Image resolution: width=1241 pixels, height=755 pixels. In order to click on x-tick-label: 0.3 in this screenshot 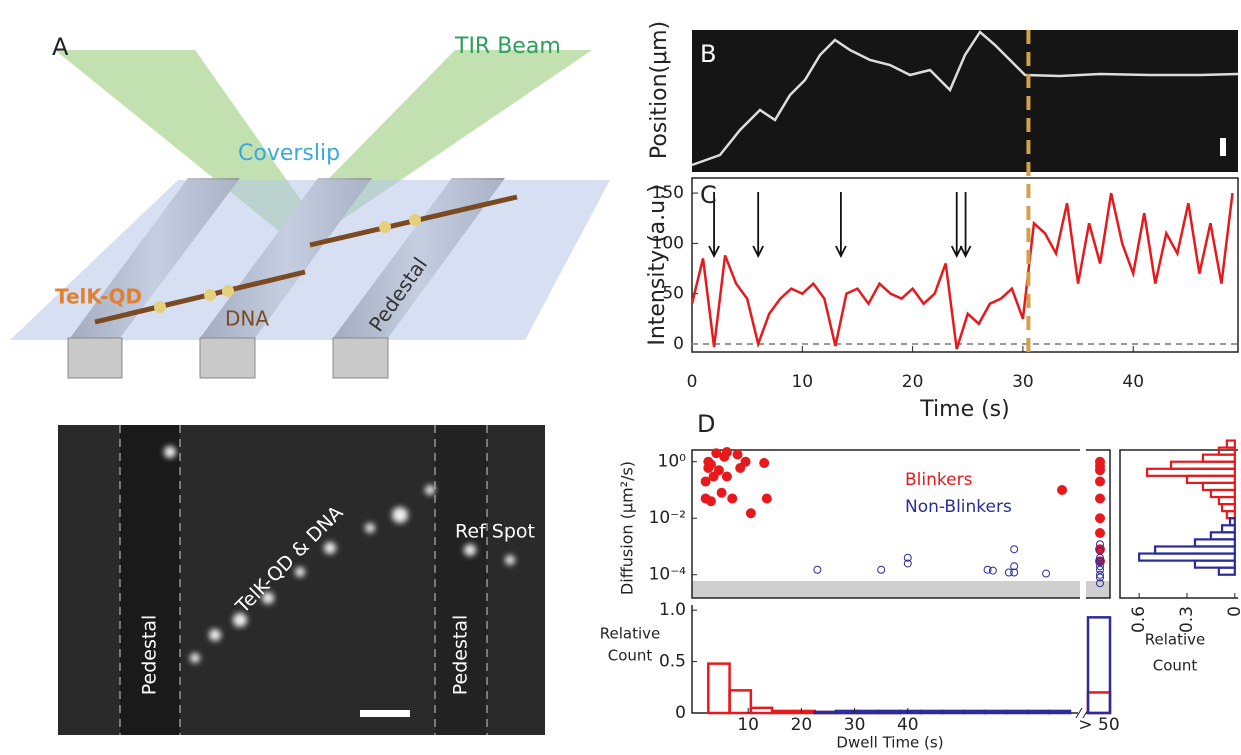, I will do `click(1187, 619)`.